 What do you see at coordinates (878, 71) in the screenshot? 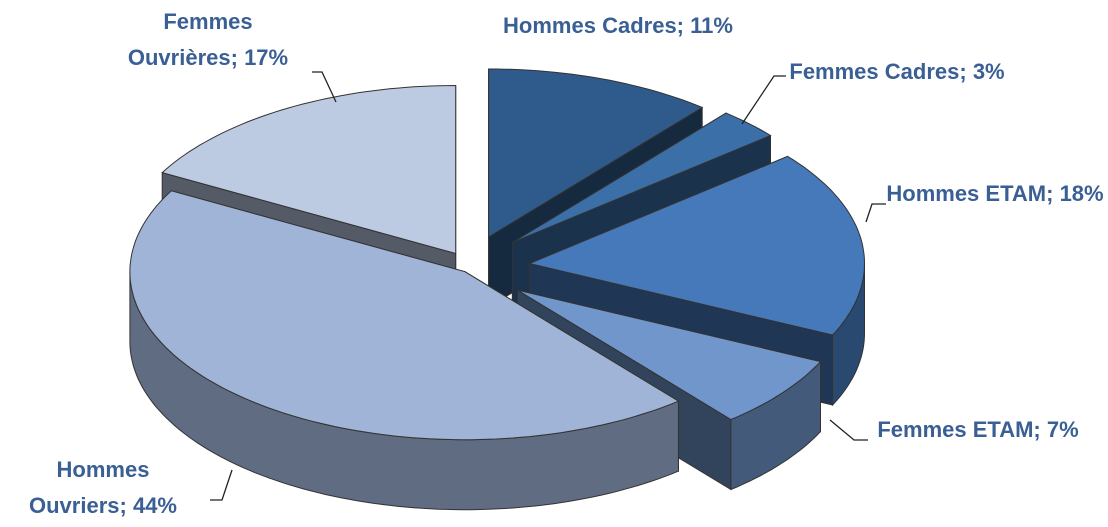
I see `category-label: Femmes Cadres;` at bounding box center [878, 71].